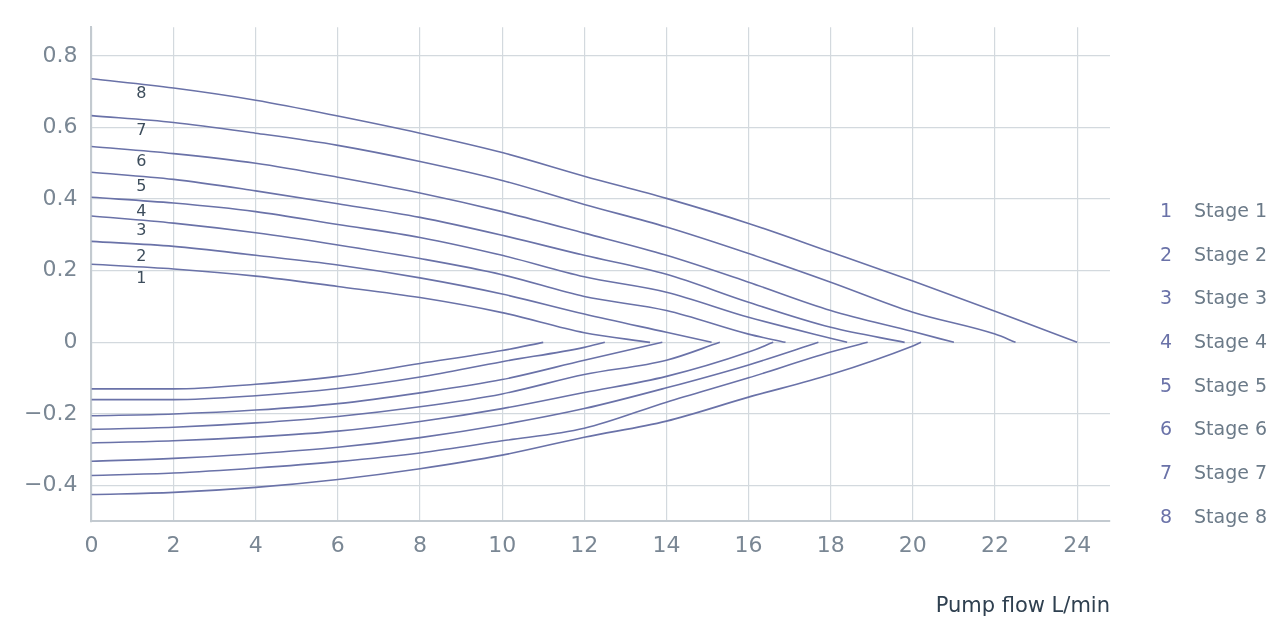 The height and width of the screenshot is (633, 1288). Describe the element at coordinates (1166, 471) in the screenshot. I see `text: 7` at that location.